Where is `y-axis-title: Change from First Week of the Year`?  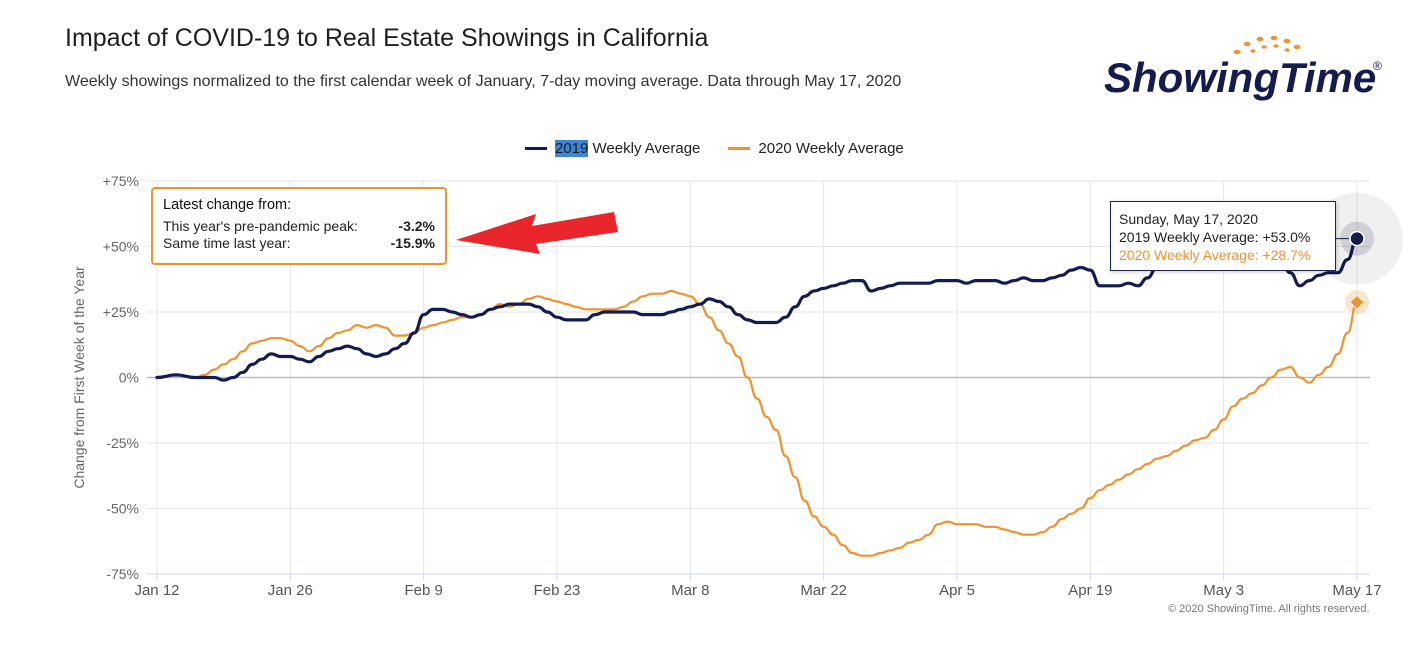
y-axis-title: Change from First Week of the Year is located at coordinates (79, 377).